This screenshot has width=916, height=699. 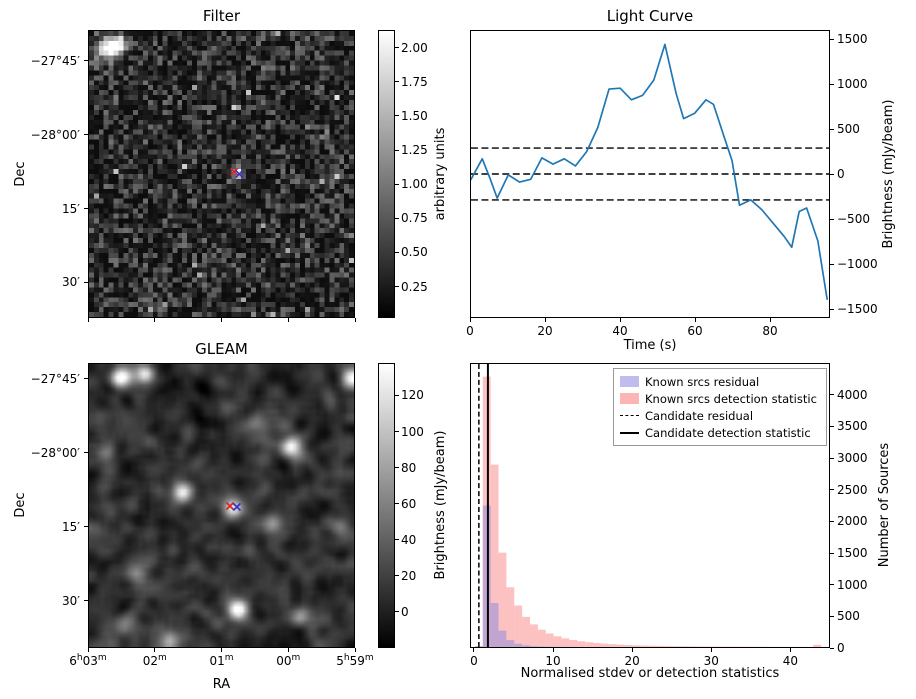 I want to click on hist-ytick-label: 2500, so click(x=852, y=489).